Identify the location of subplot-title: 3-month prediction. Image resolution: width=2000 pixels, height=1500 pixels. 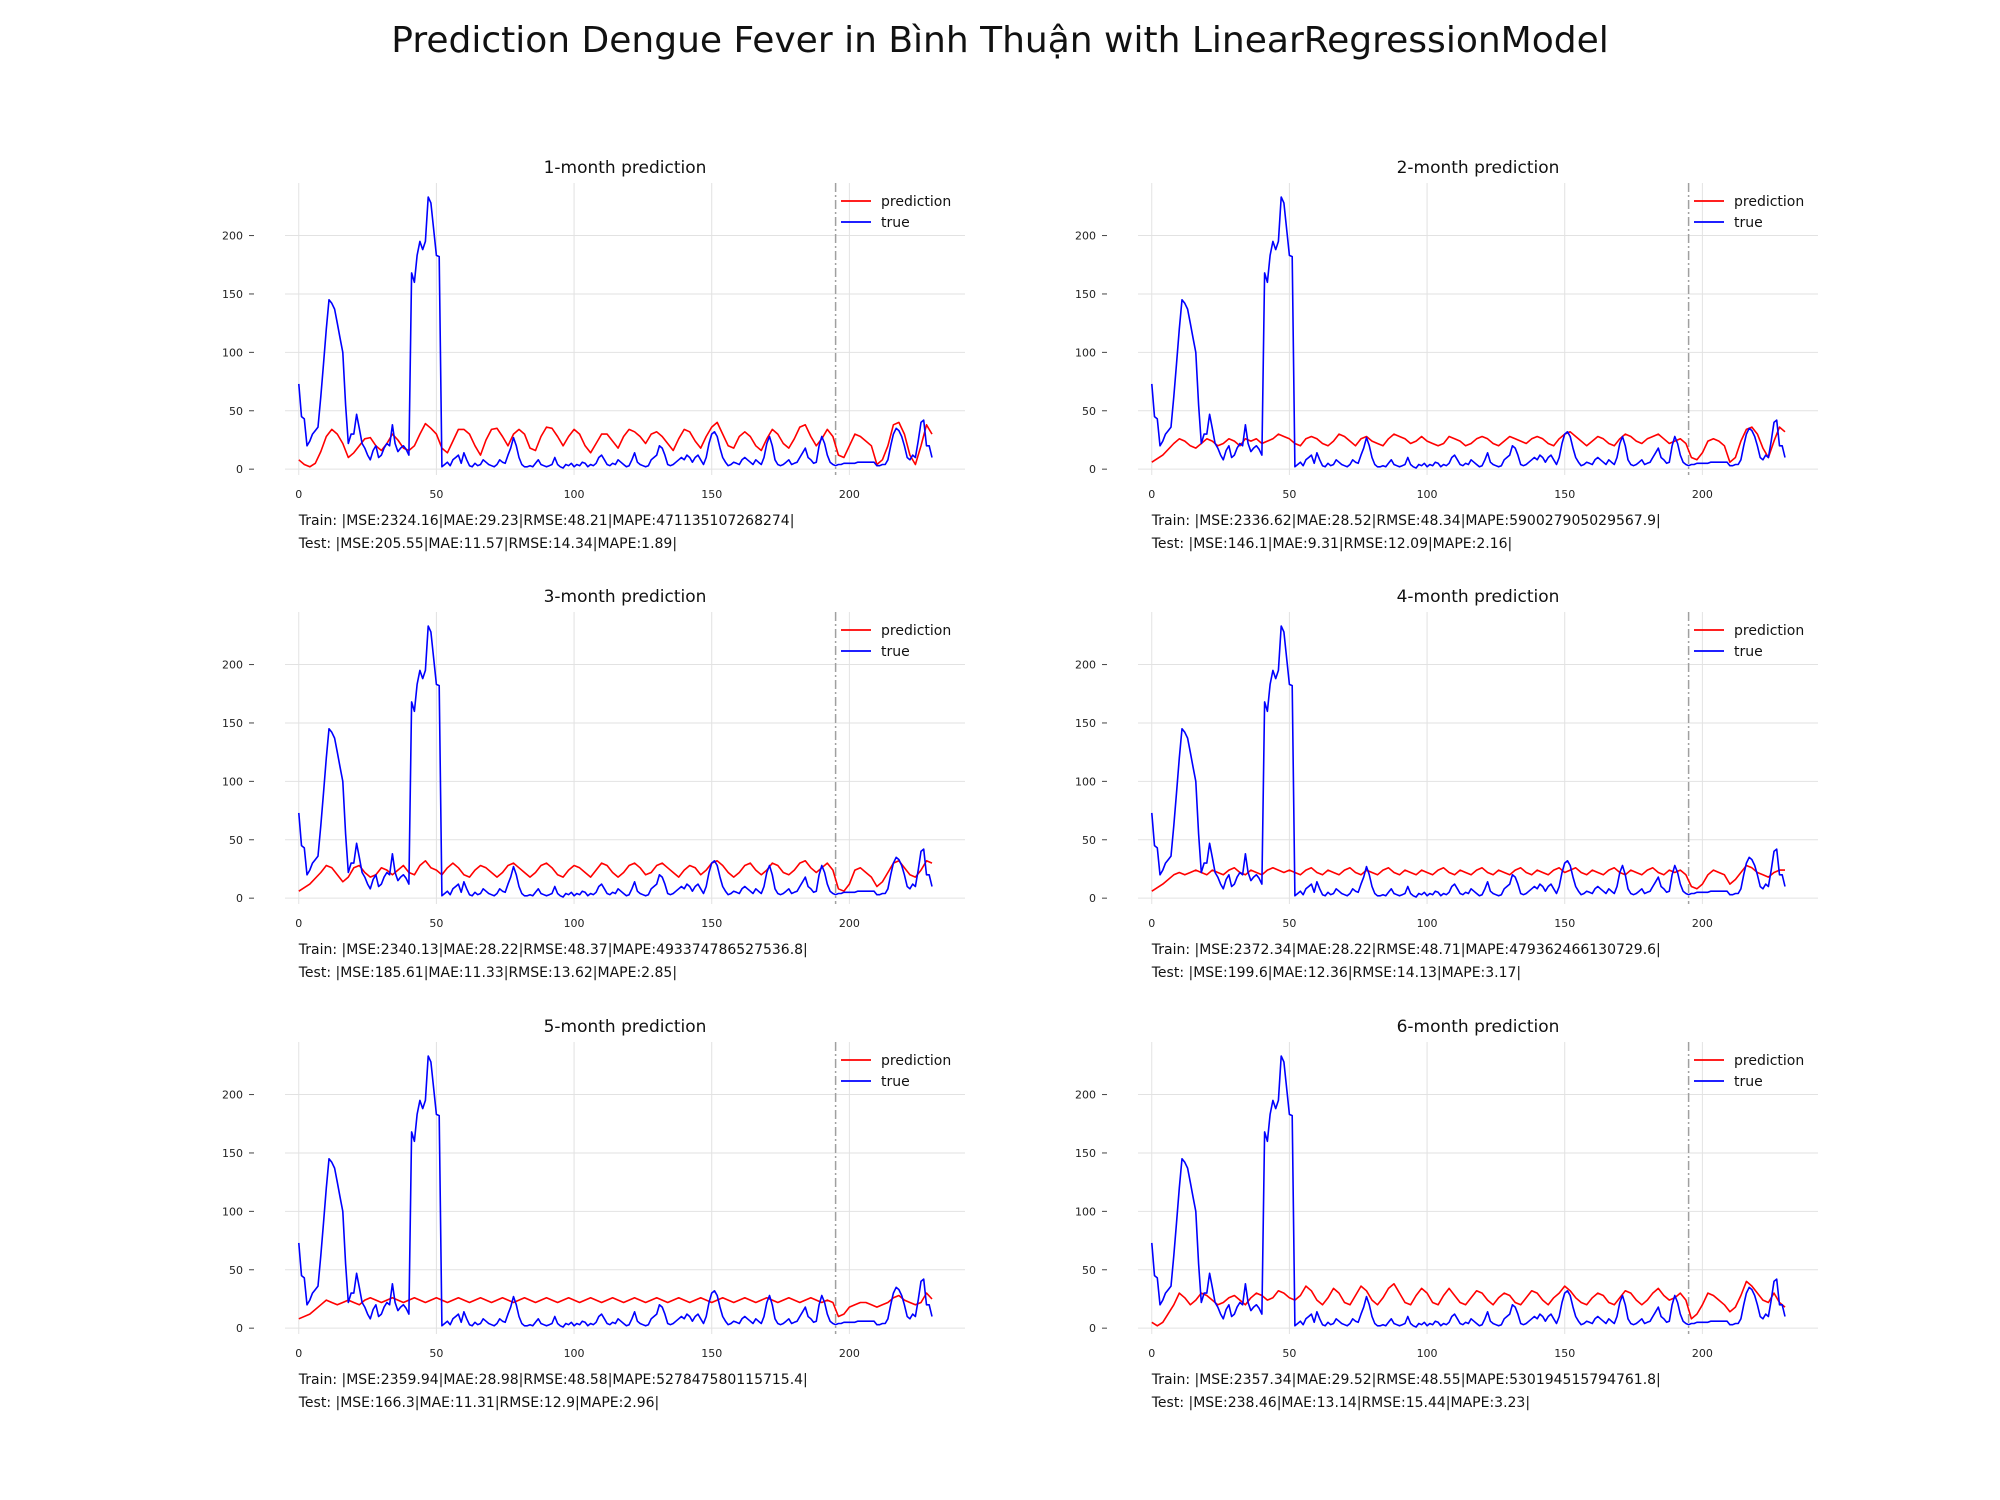
(625, 597).